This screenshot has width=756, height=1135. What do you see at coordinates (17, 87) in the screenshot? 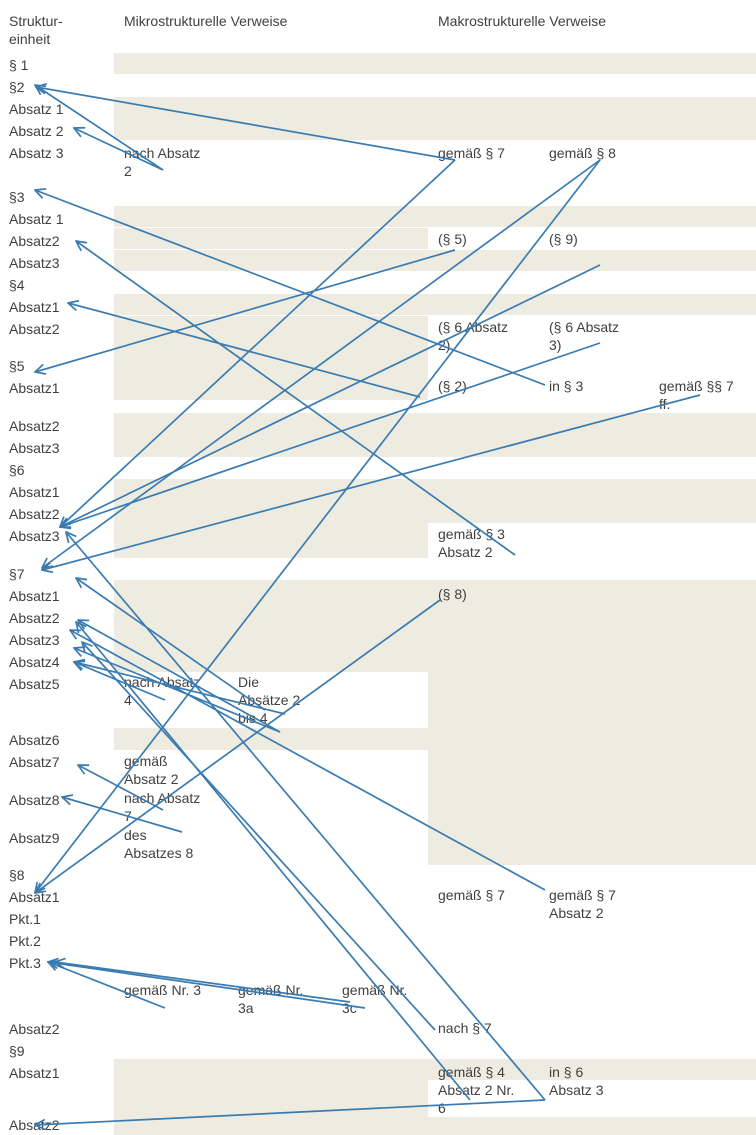
I see `structure-label: §2` at bounding box center [17, 87].